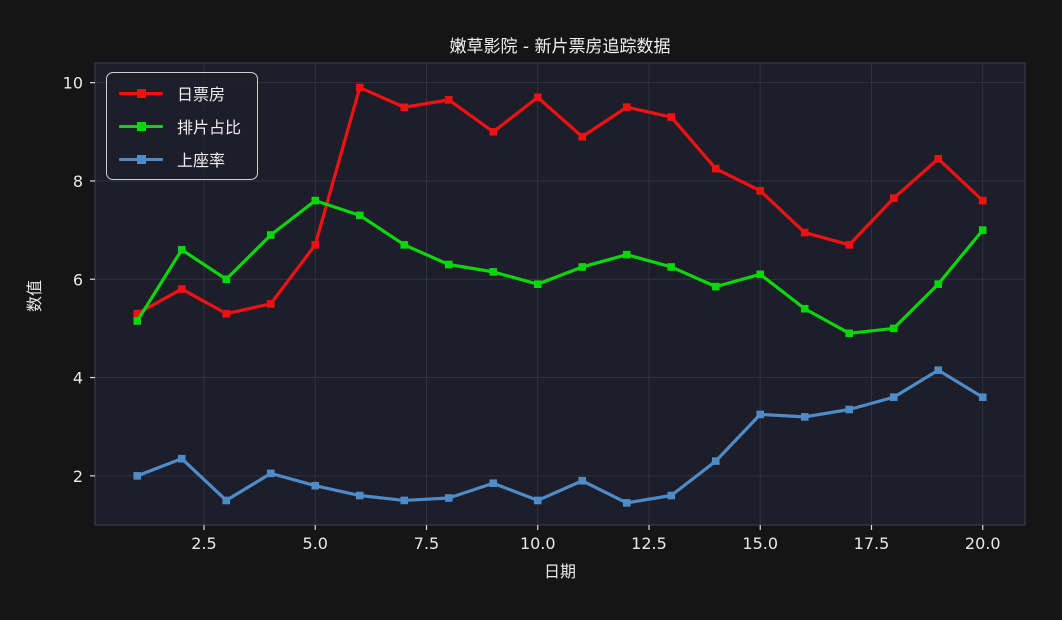 Image resolution: width=1062 pixels, height=620 pixels. What do you see at coordinates (426, 543) in the screenshot?
I see `x-tick-label: 7.5` at bounding box center [426, 543].